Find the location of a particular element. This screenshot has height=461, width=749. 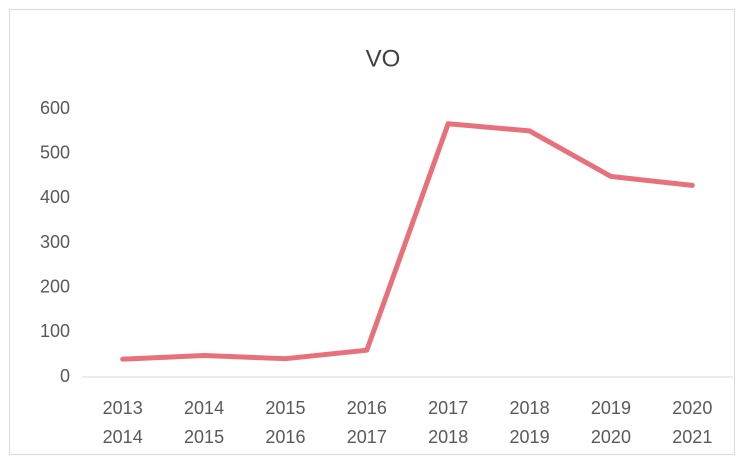

x-tick-label: 2014 2015 is located at coordinates (204, 422).